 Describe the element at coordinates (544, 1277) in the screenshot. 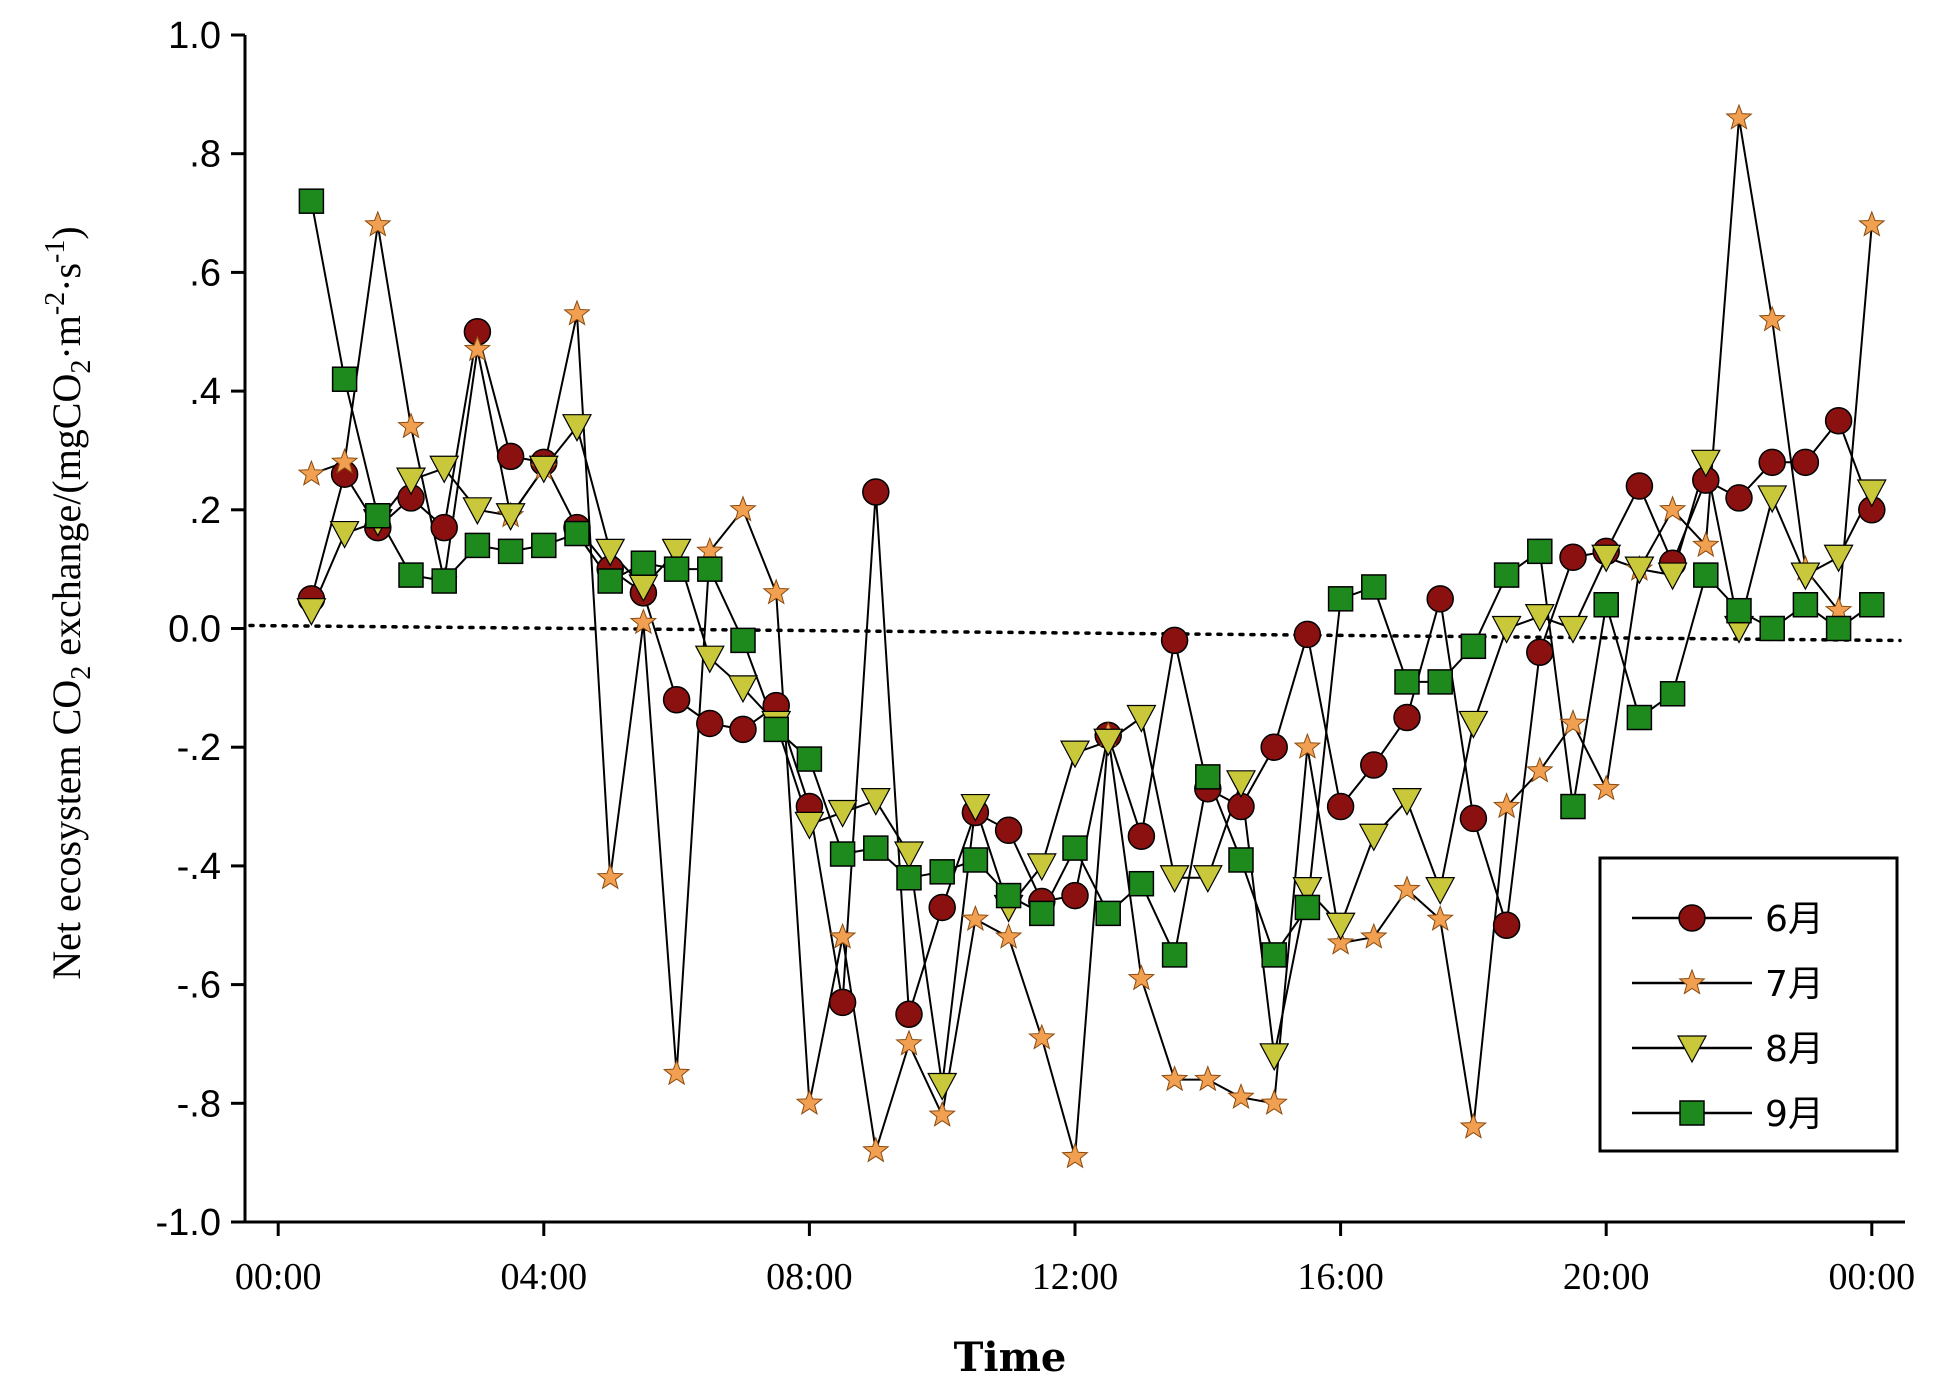

I see `x-tick-label-1: 04:00` at that location.